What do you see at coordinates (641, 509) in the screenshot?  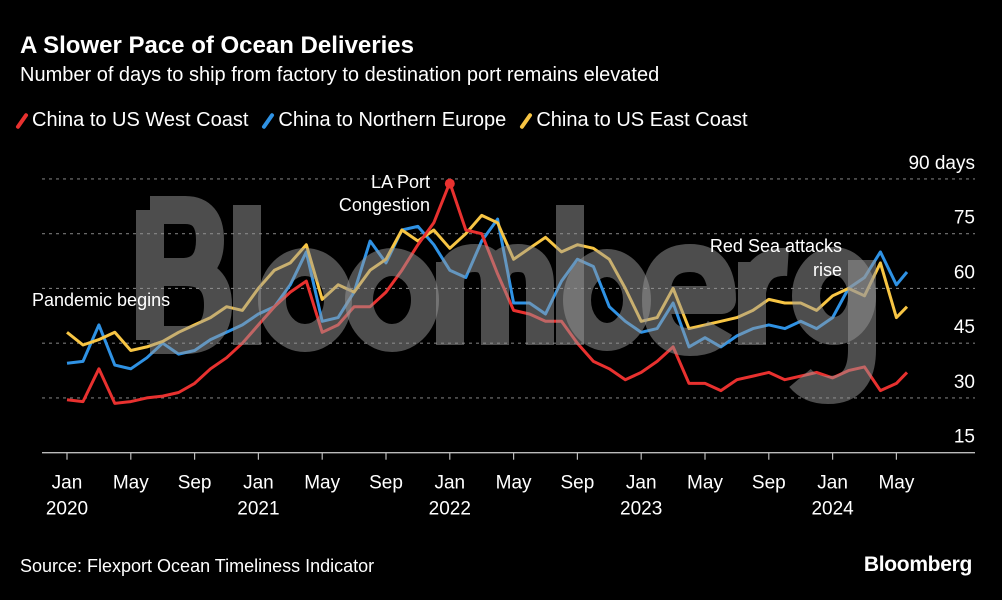 I see `x-tick-year-label: 2023` at bounding box center [641, 509].